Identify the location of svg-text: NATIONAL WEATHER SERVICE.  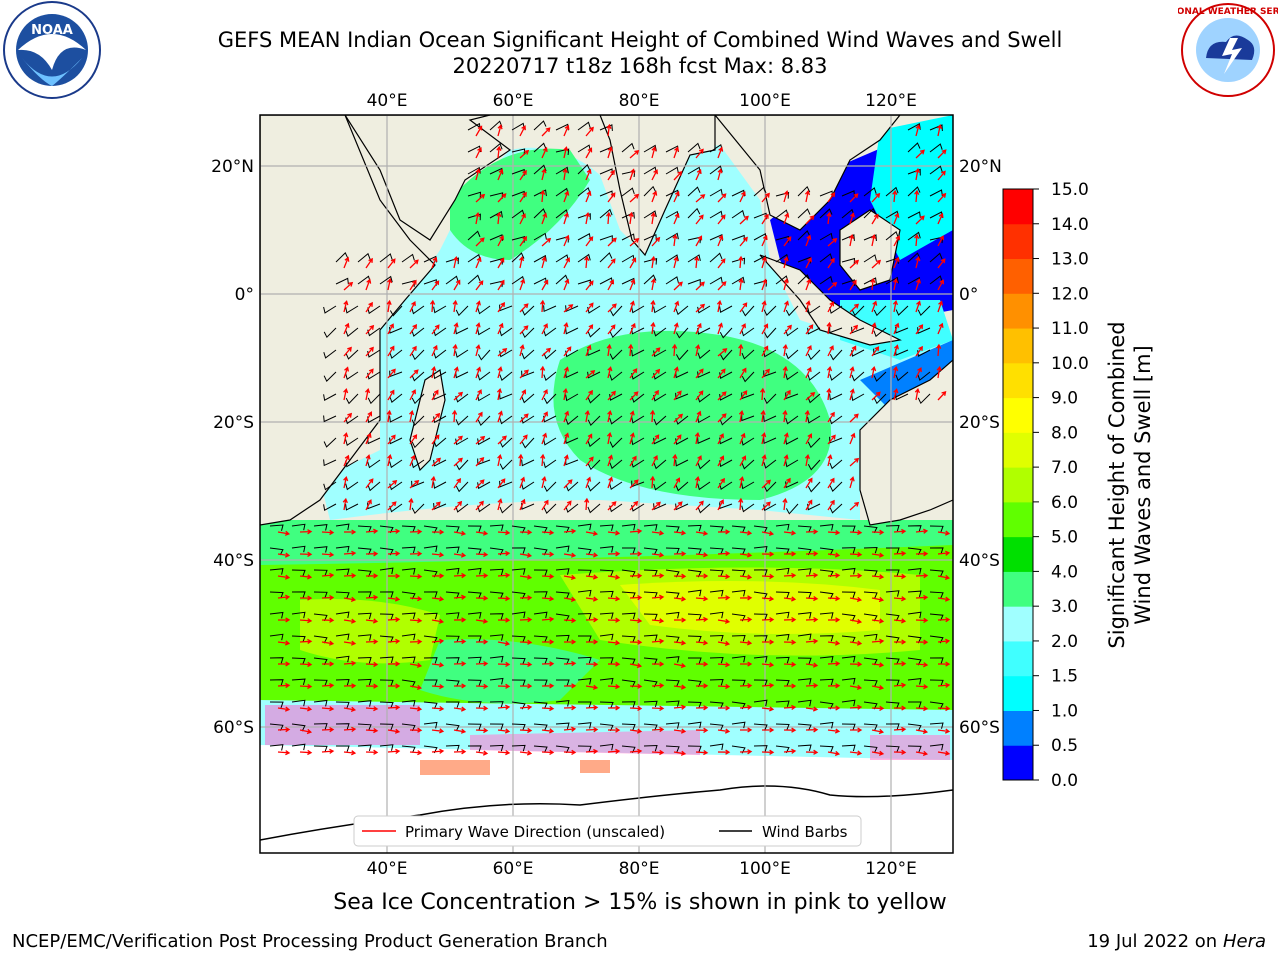
(1228, 12).